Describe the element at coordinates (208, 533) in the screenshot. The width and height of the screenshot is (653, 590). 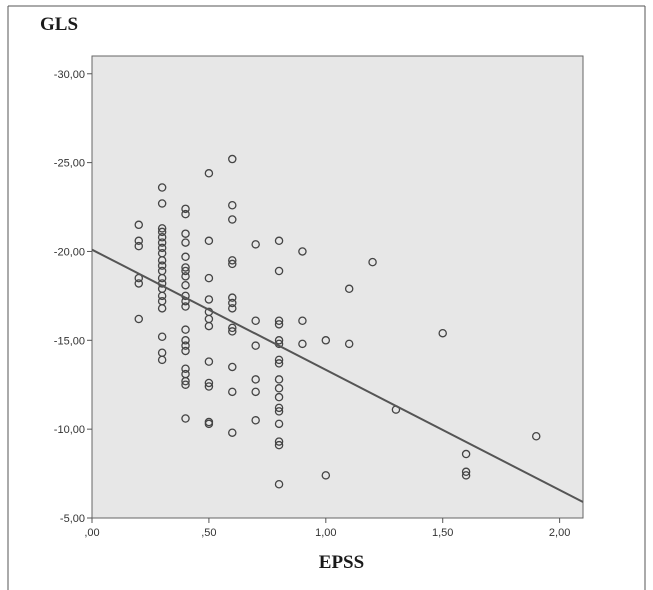
I see `x-tick-label: ,50` at that location.